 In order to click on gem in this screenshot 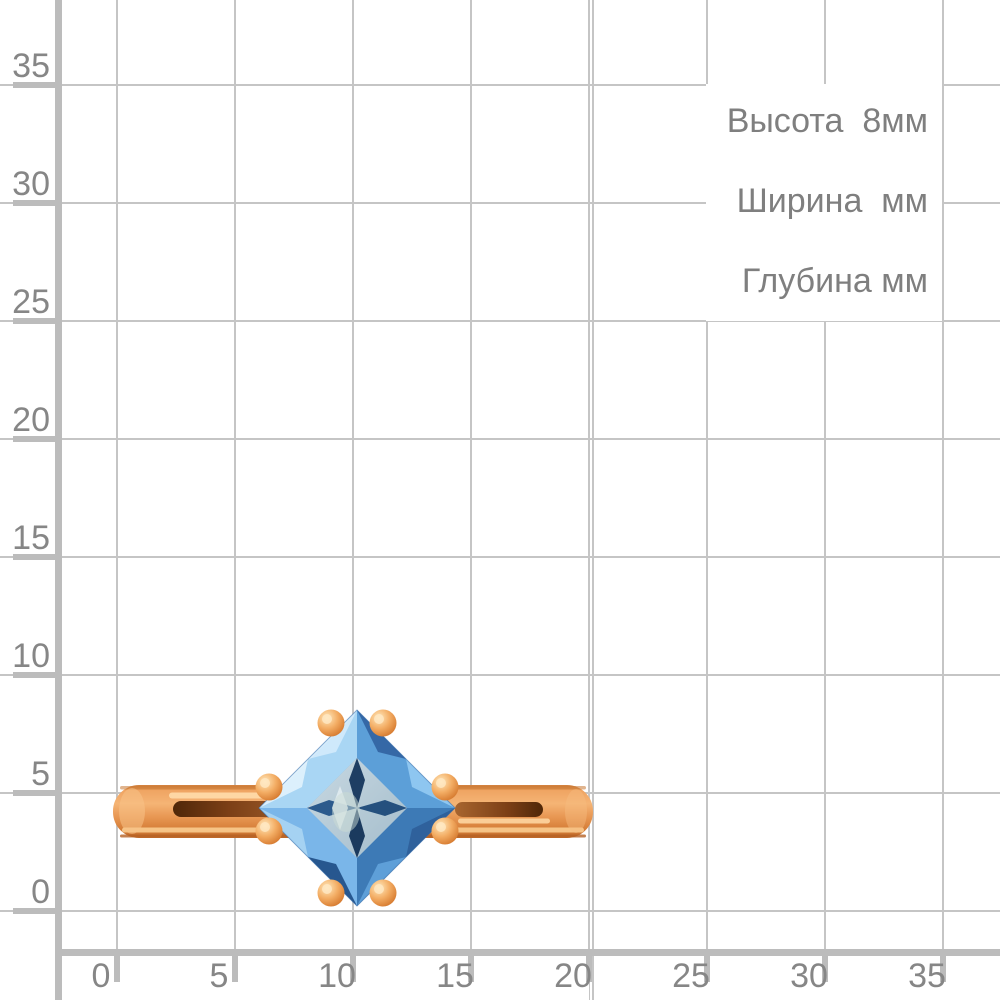, I will do `click(357, 808)`.